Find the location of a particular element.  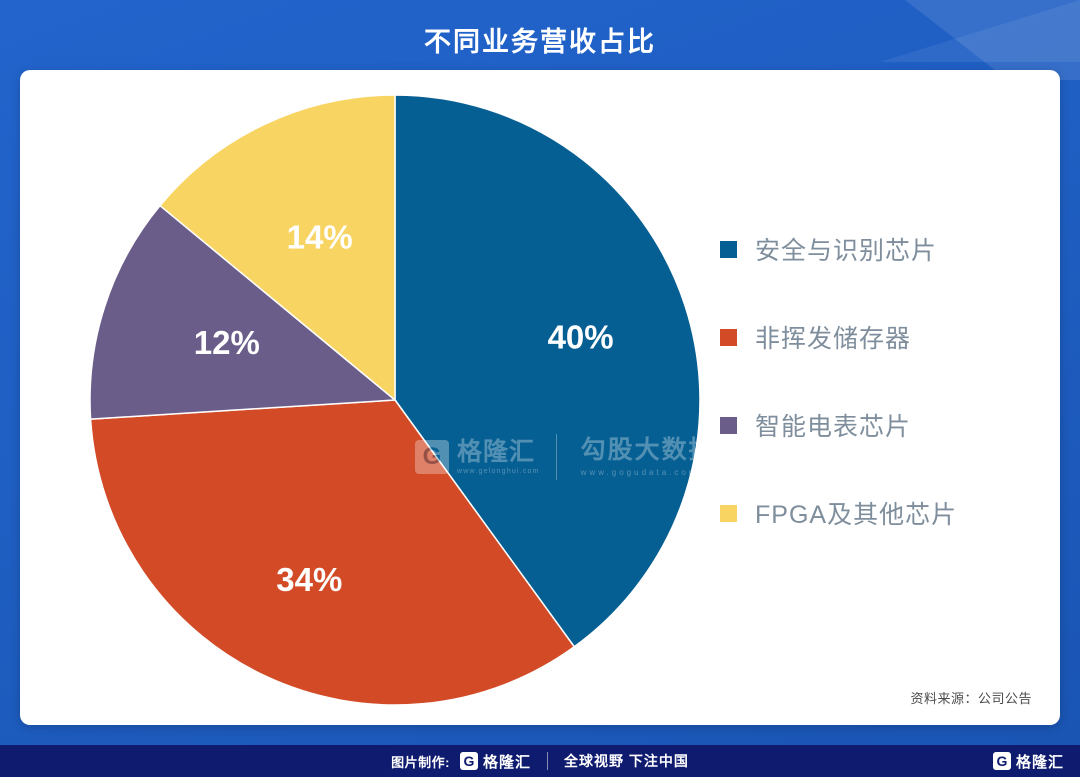

page-footer: 图片制作: G 格隆汇 全球视野 下注中国 G 格隆汇 is located at coordinates (540, 761).